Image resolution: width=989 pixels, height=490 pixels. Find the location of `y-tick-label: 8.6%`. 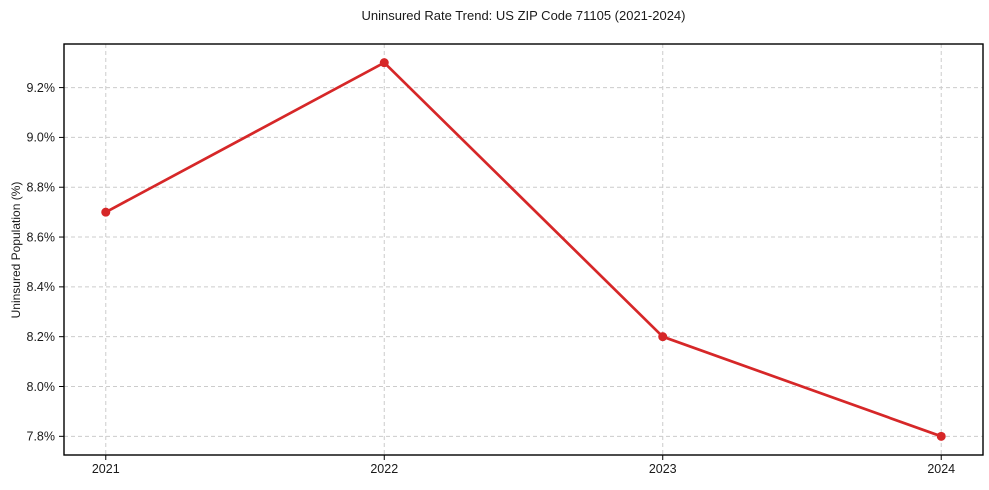

y-tick-label: 8.6% is located at coordinates (41, 237).